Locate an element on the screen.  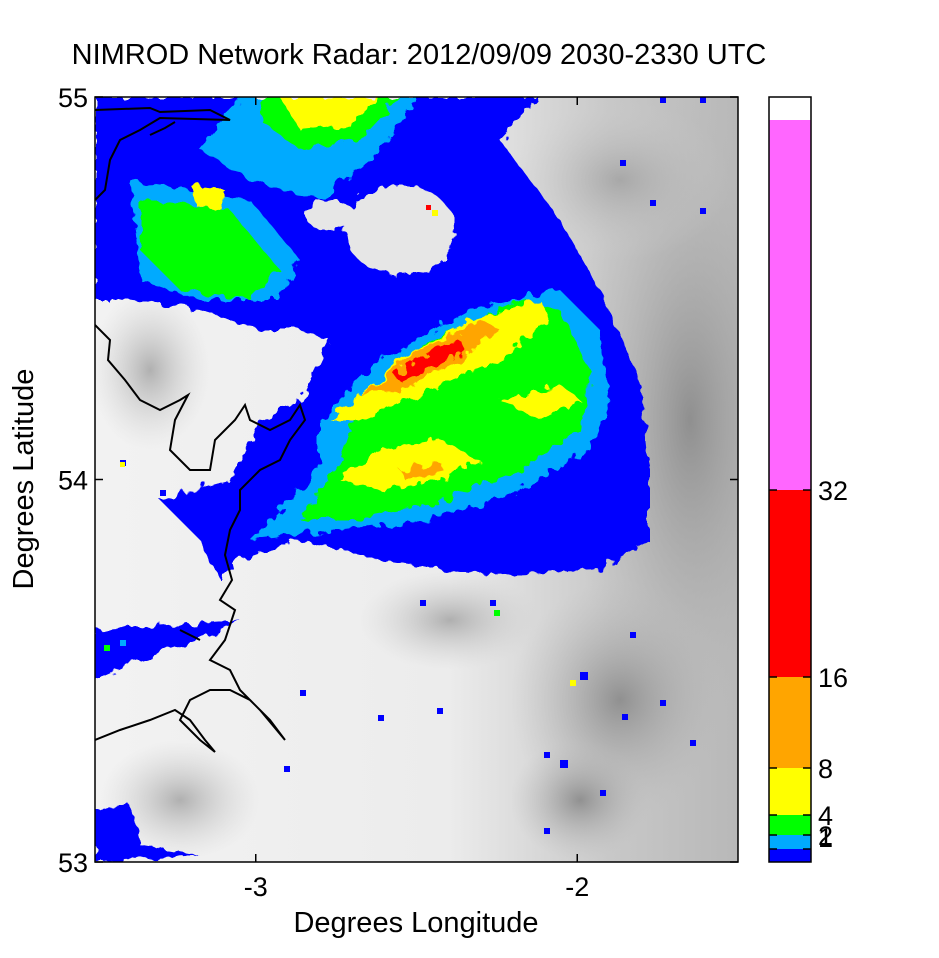
y-tick-label: 55 is located at coordinates (73, 98).